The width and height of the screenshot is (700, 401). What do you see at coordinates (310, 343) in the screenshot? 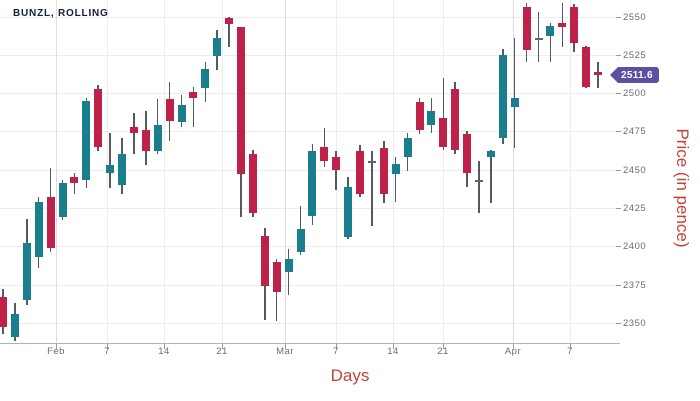
I see `x-axis-line` at bounding box center [310, 343].